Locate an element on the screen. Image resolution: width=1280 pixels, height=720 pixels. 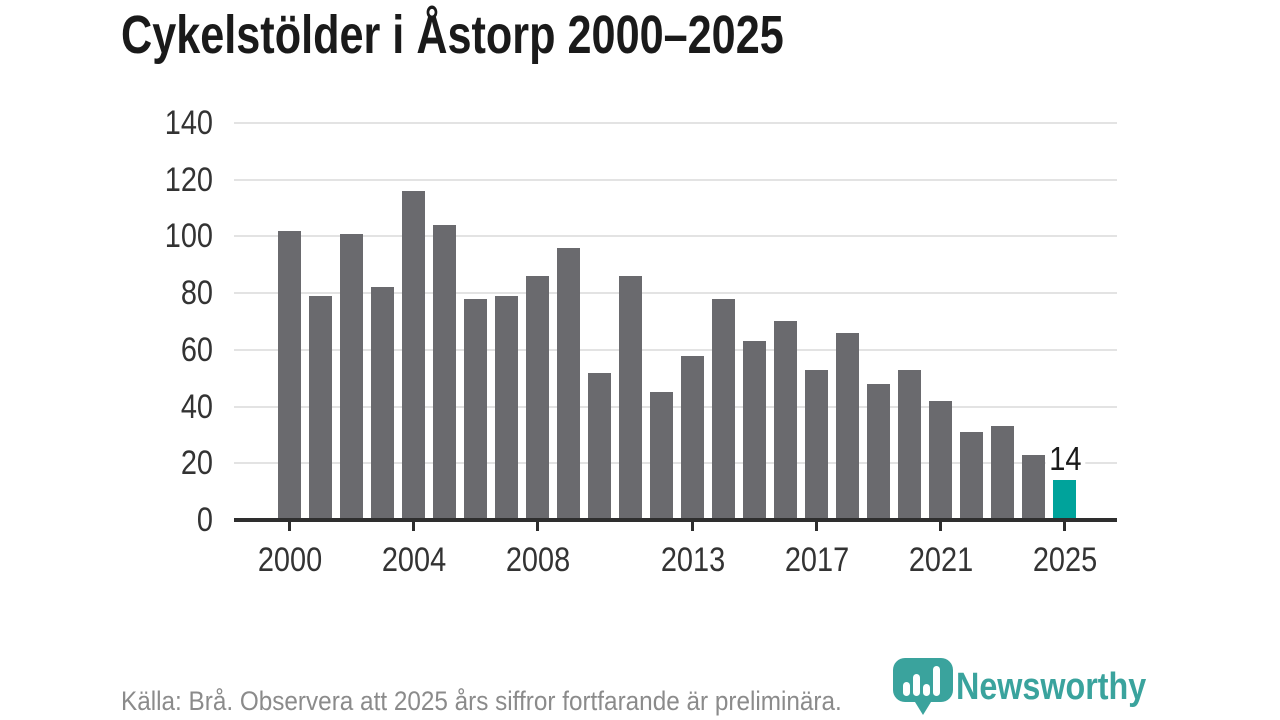
bar-2010 is located at coordinates (599, 446).